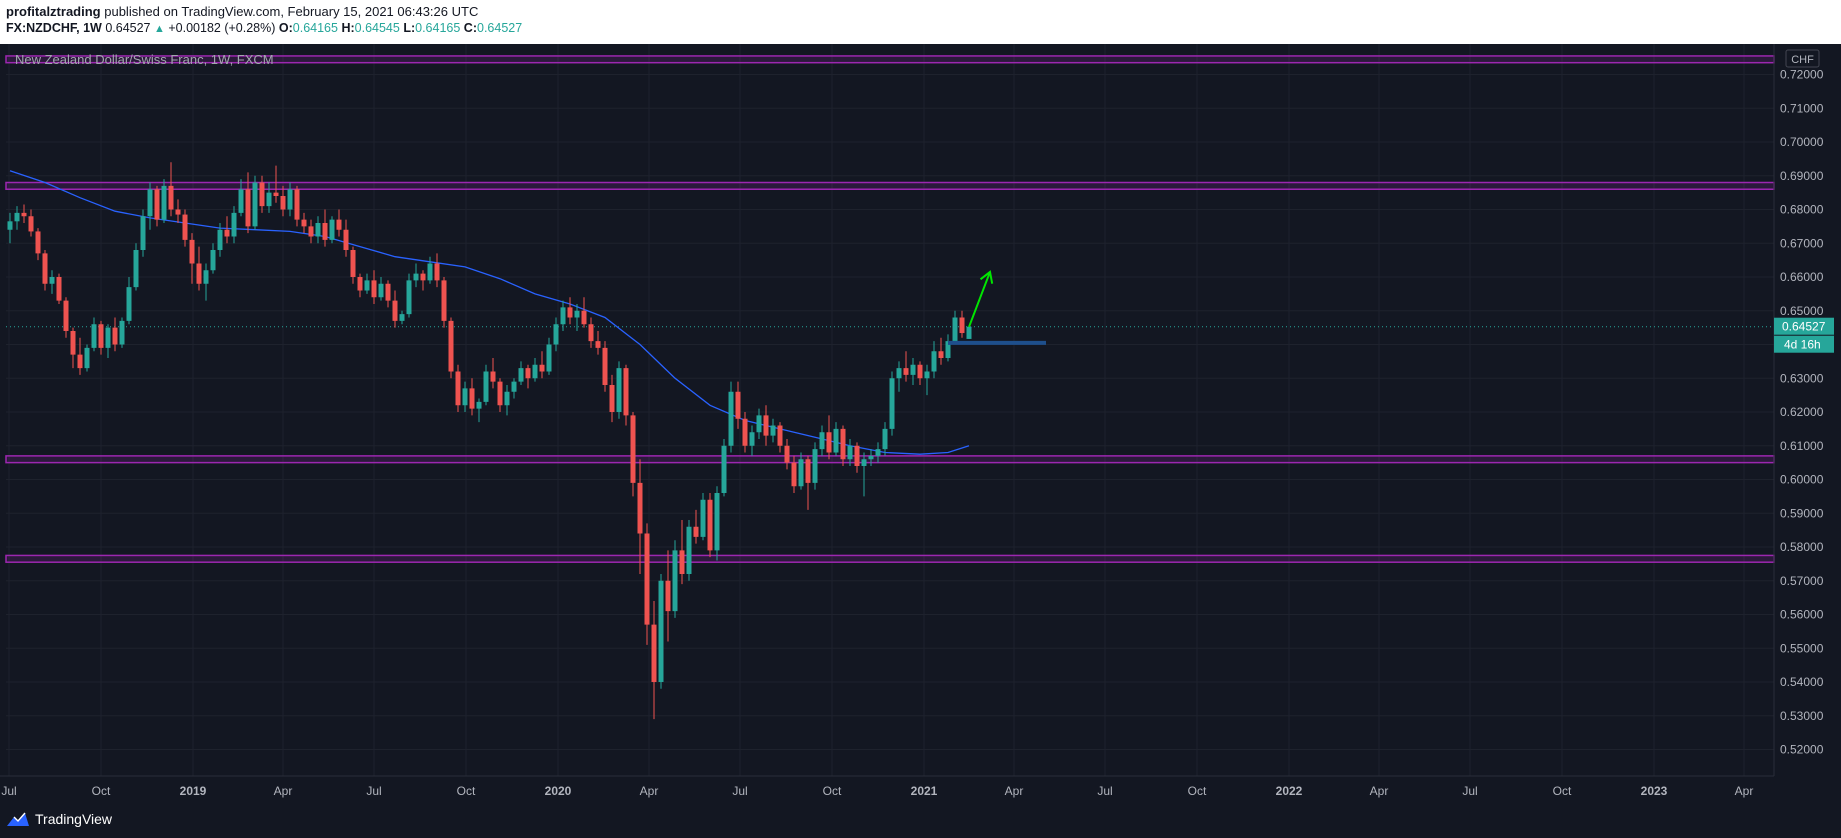  I want to click on author-name: profitalztrading, so click(53, 11).